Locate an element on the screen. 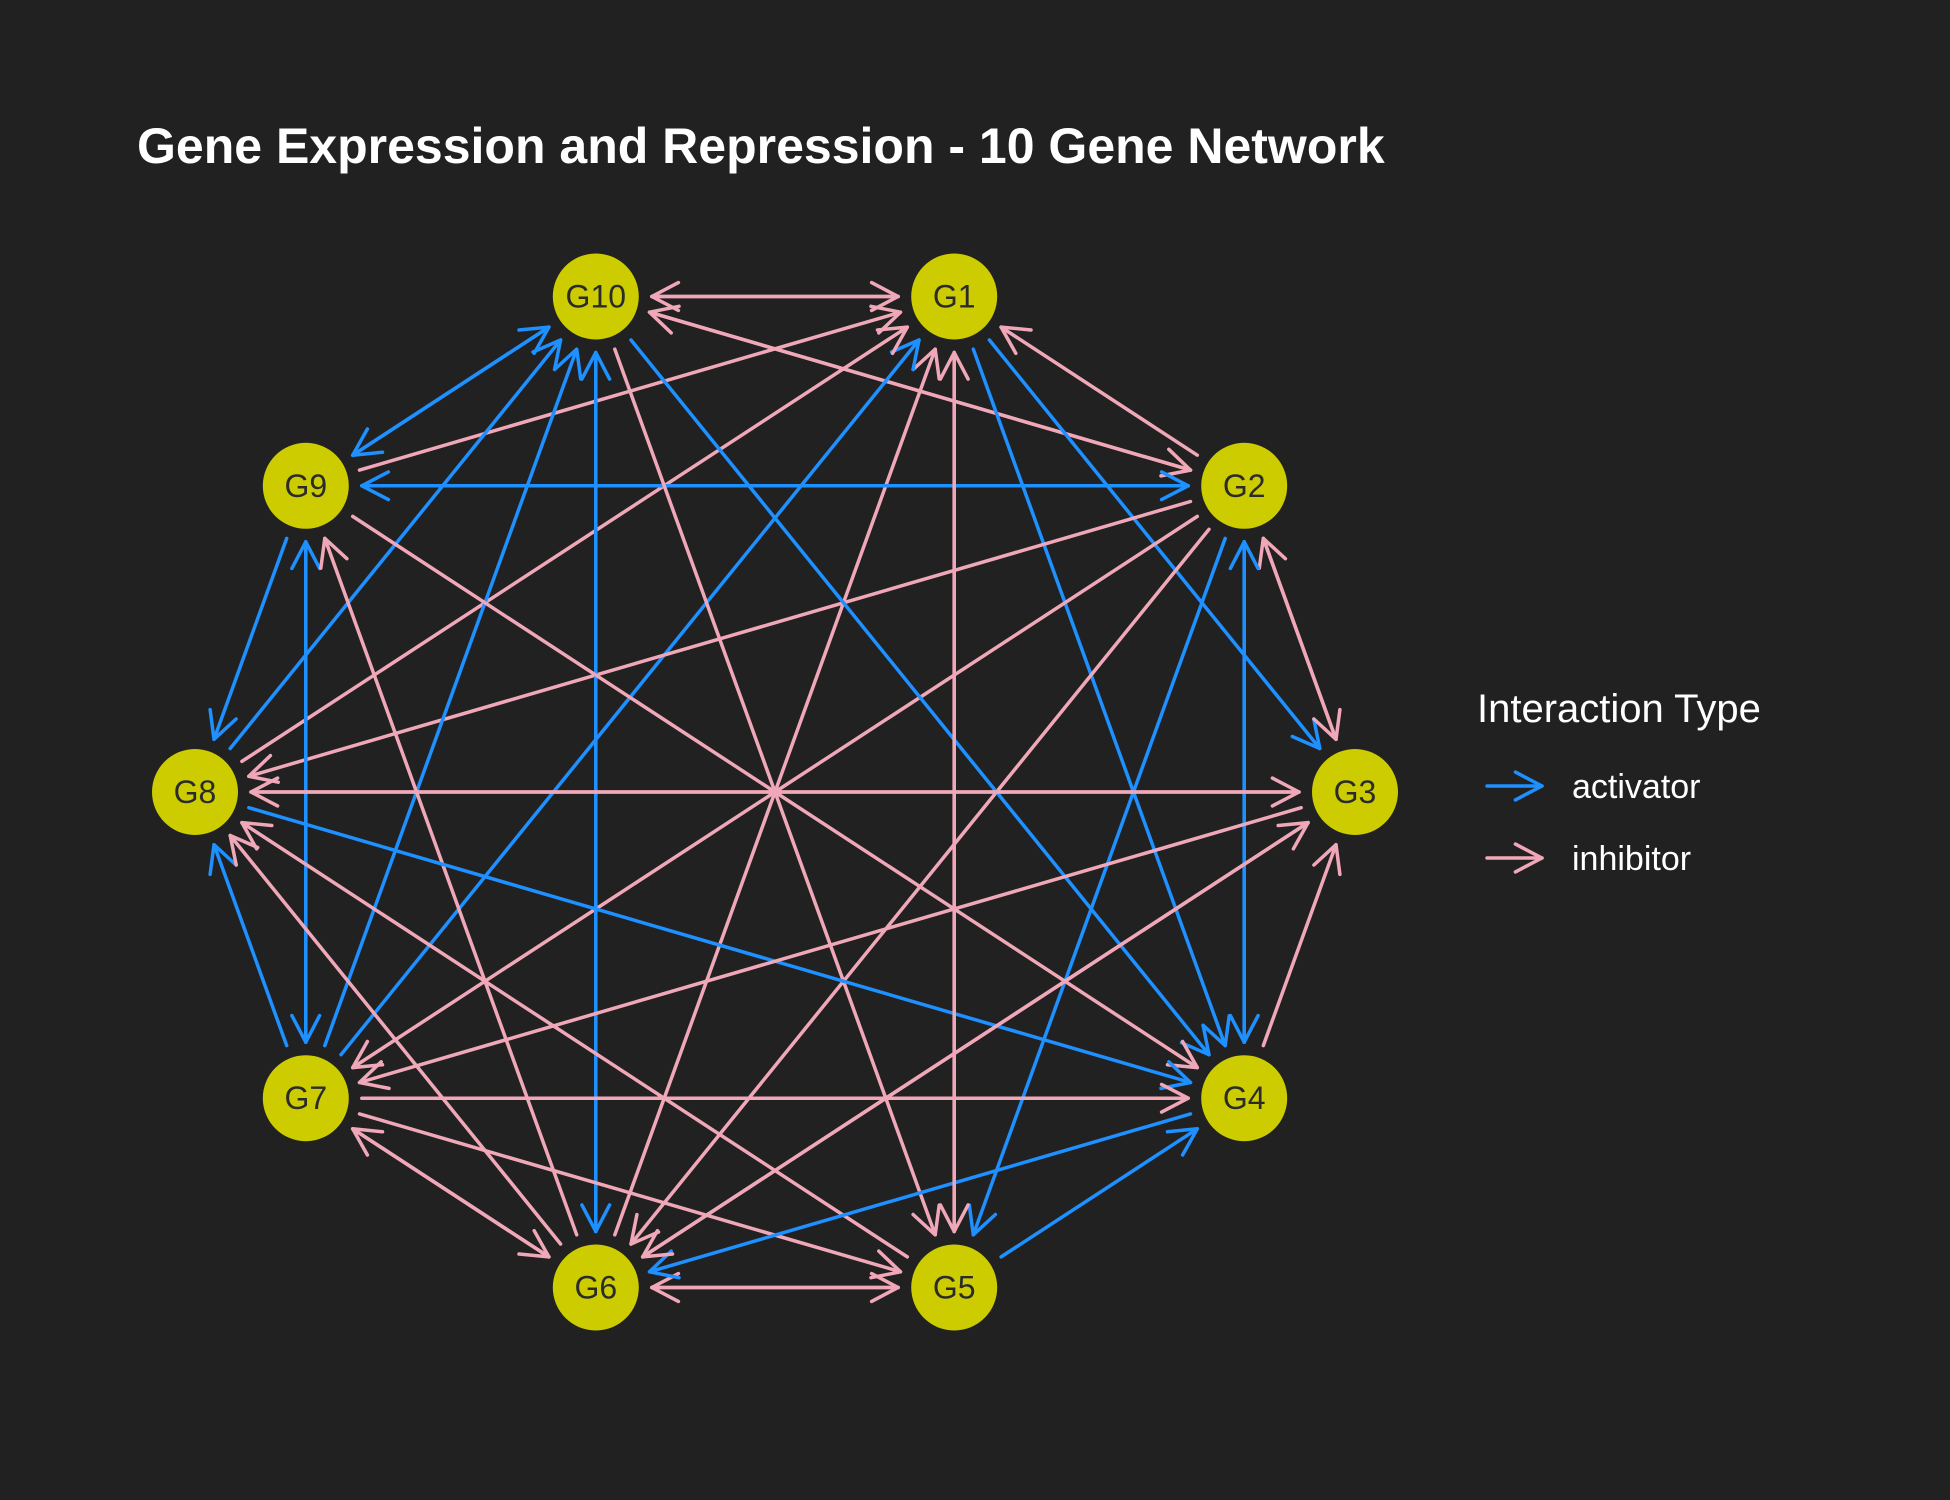 The height and width of the screenshot is (1500, 1950). node-label: G7 is located at coordinates (305, 1098).